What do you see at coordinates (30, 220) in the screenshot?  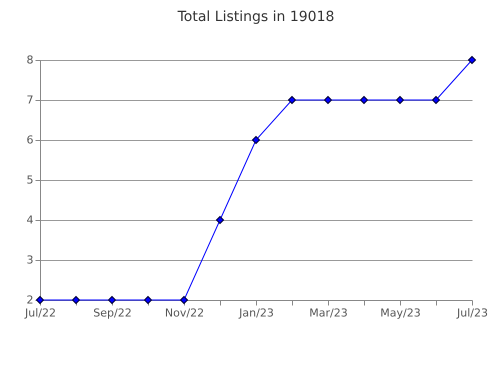 I see `y-tick-label: 4` at bounding box center [30, 220].